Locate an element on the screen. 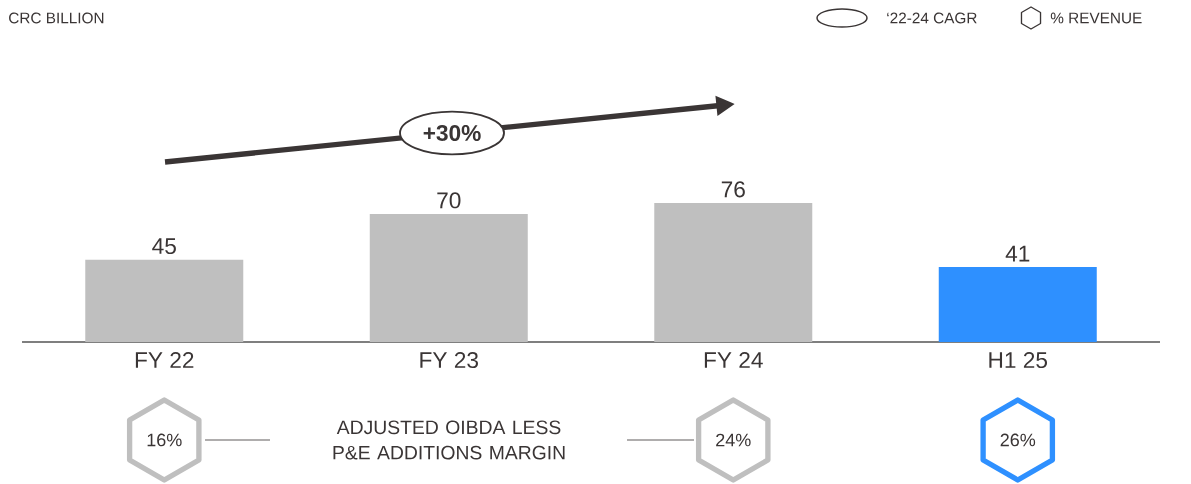  x-tick-label: H1 25 is located at coordinates (1018, 360).